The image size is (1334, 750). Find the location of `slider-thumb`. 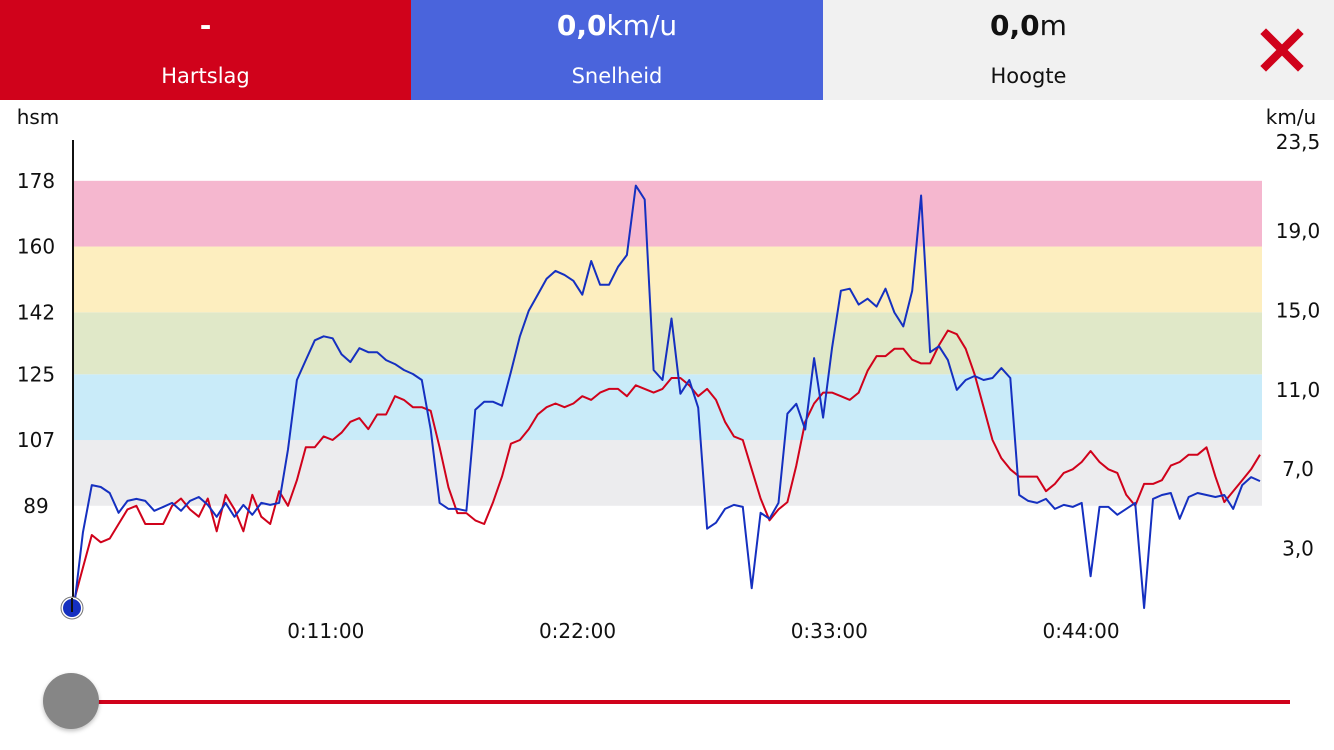

slider-thumb is located at coordinates (71, 701).